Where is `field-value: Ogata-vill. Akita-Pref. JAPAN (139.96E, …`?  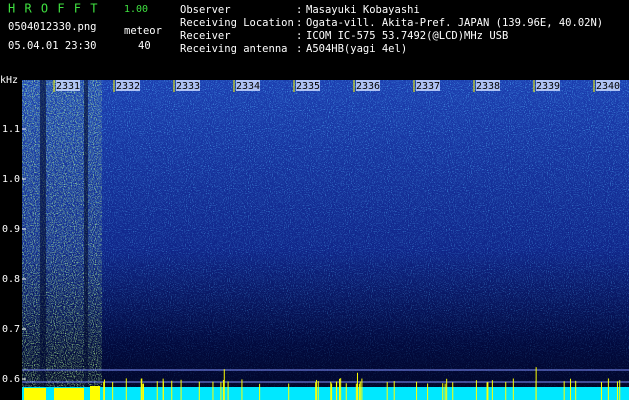 field-value: Ogata-vill. Akita-Pref. JAPAN (139.96E, … is located at coordinates (454, 23).